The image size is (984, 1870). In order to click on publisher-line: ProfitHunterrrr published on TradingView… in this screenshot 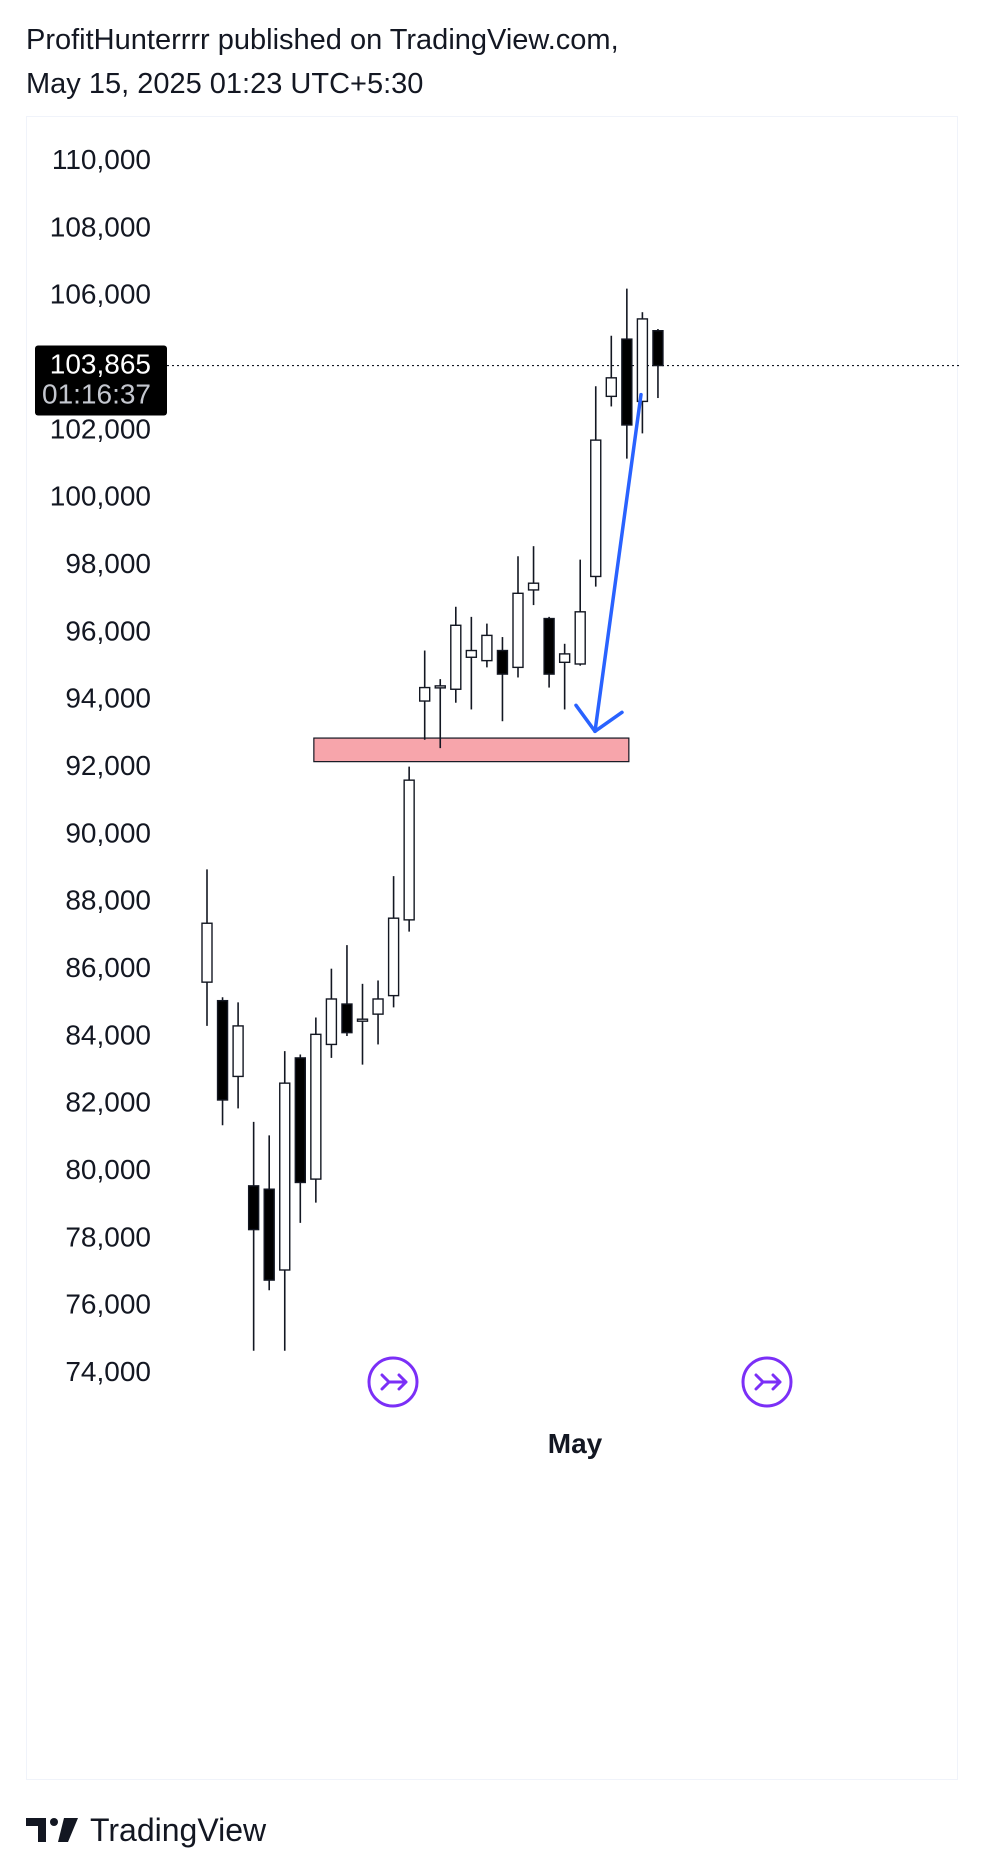, I will do `click(322, 40)`.